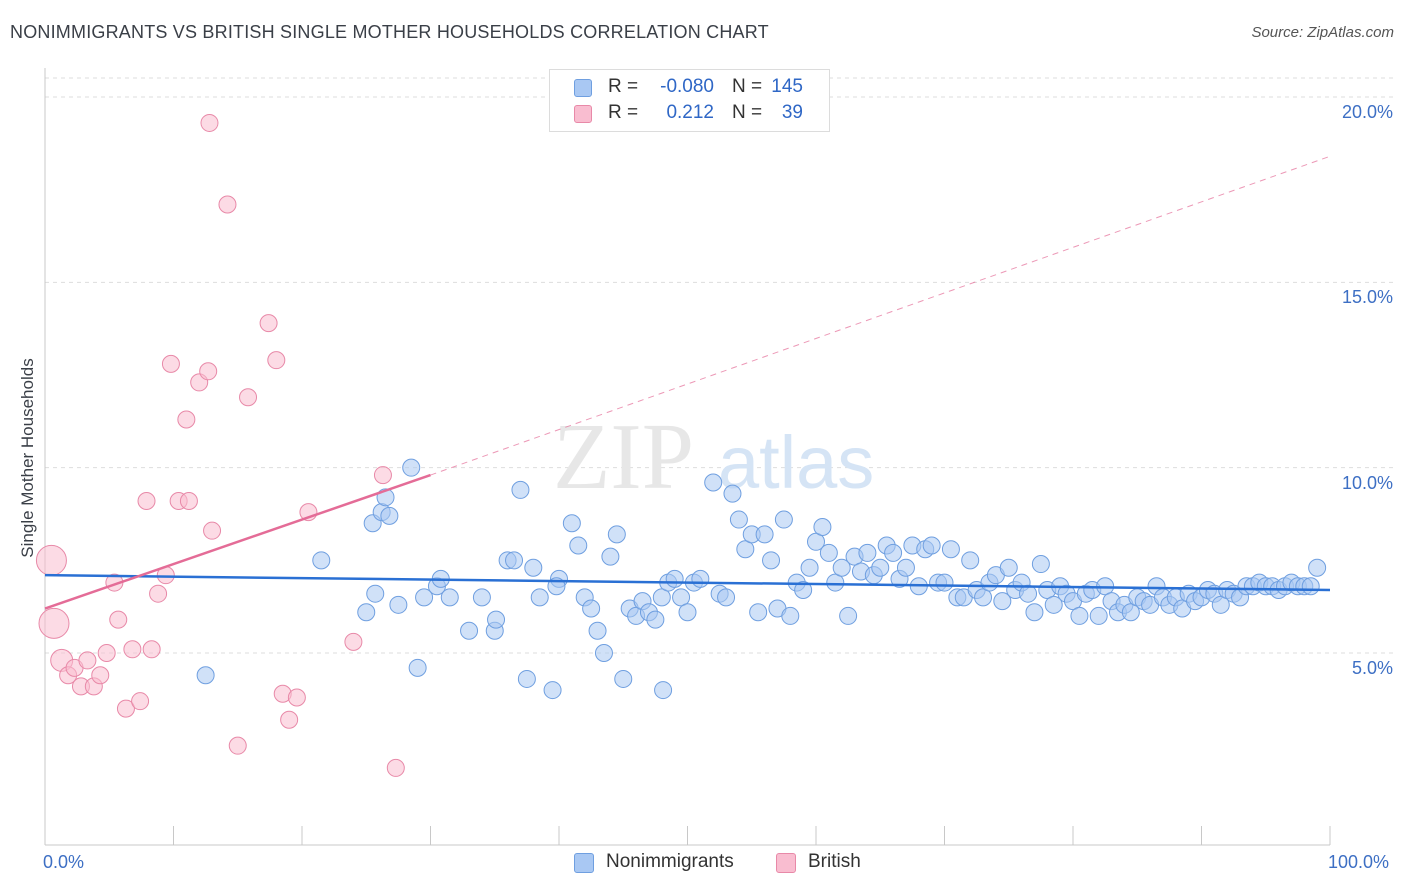 This screenshot has height=892, width=1406. I want to click on r-value: 0.212, so click(690, 112).